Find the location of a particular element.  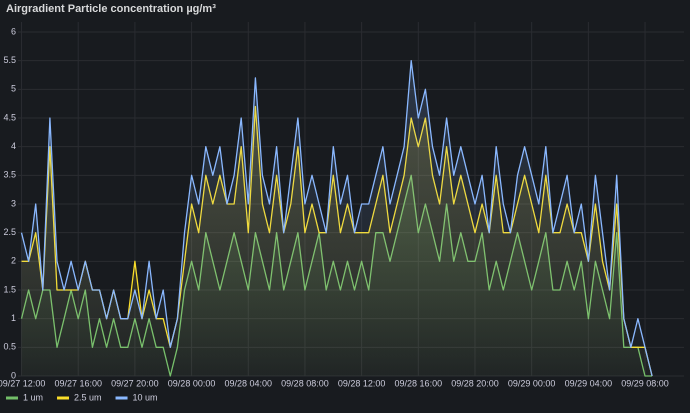

x-tick-label: 09/27 16:00 is located at coordinates (78, 383).